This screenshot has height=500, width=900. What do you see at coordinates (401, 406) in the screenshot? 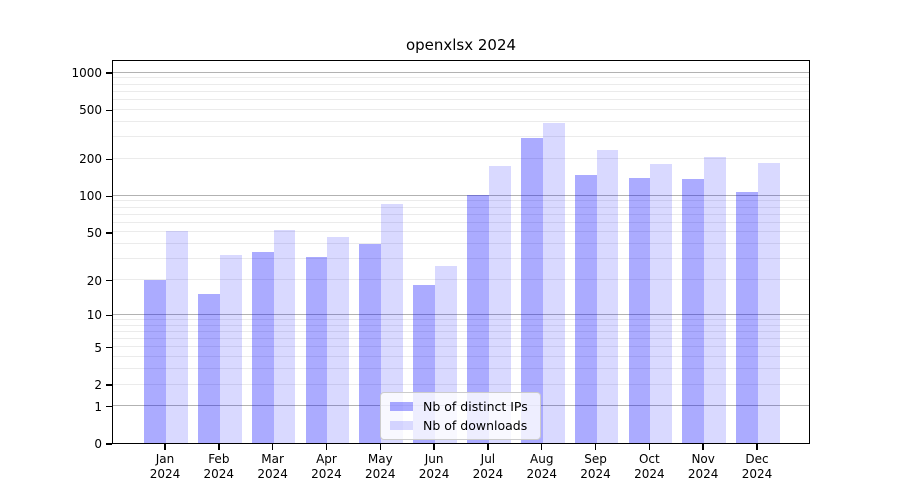
I see `legend-swatch-distinct-ips` at bounding box center [401, 406].